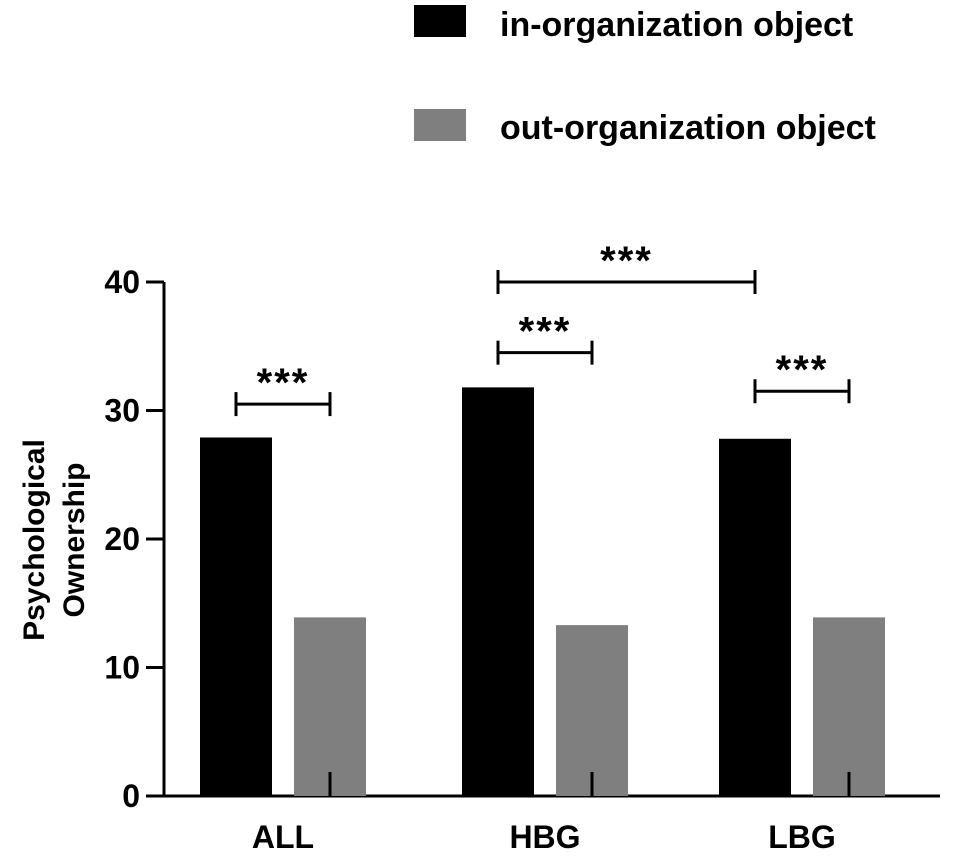  Describe the element at coordinates (122, 282) in the screenshot. I see `y-tick-label: 40` at that location.